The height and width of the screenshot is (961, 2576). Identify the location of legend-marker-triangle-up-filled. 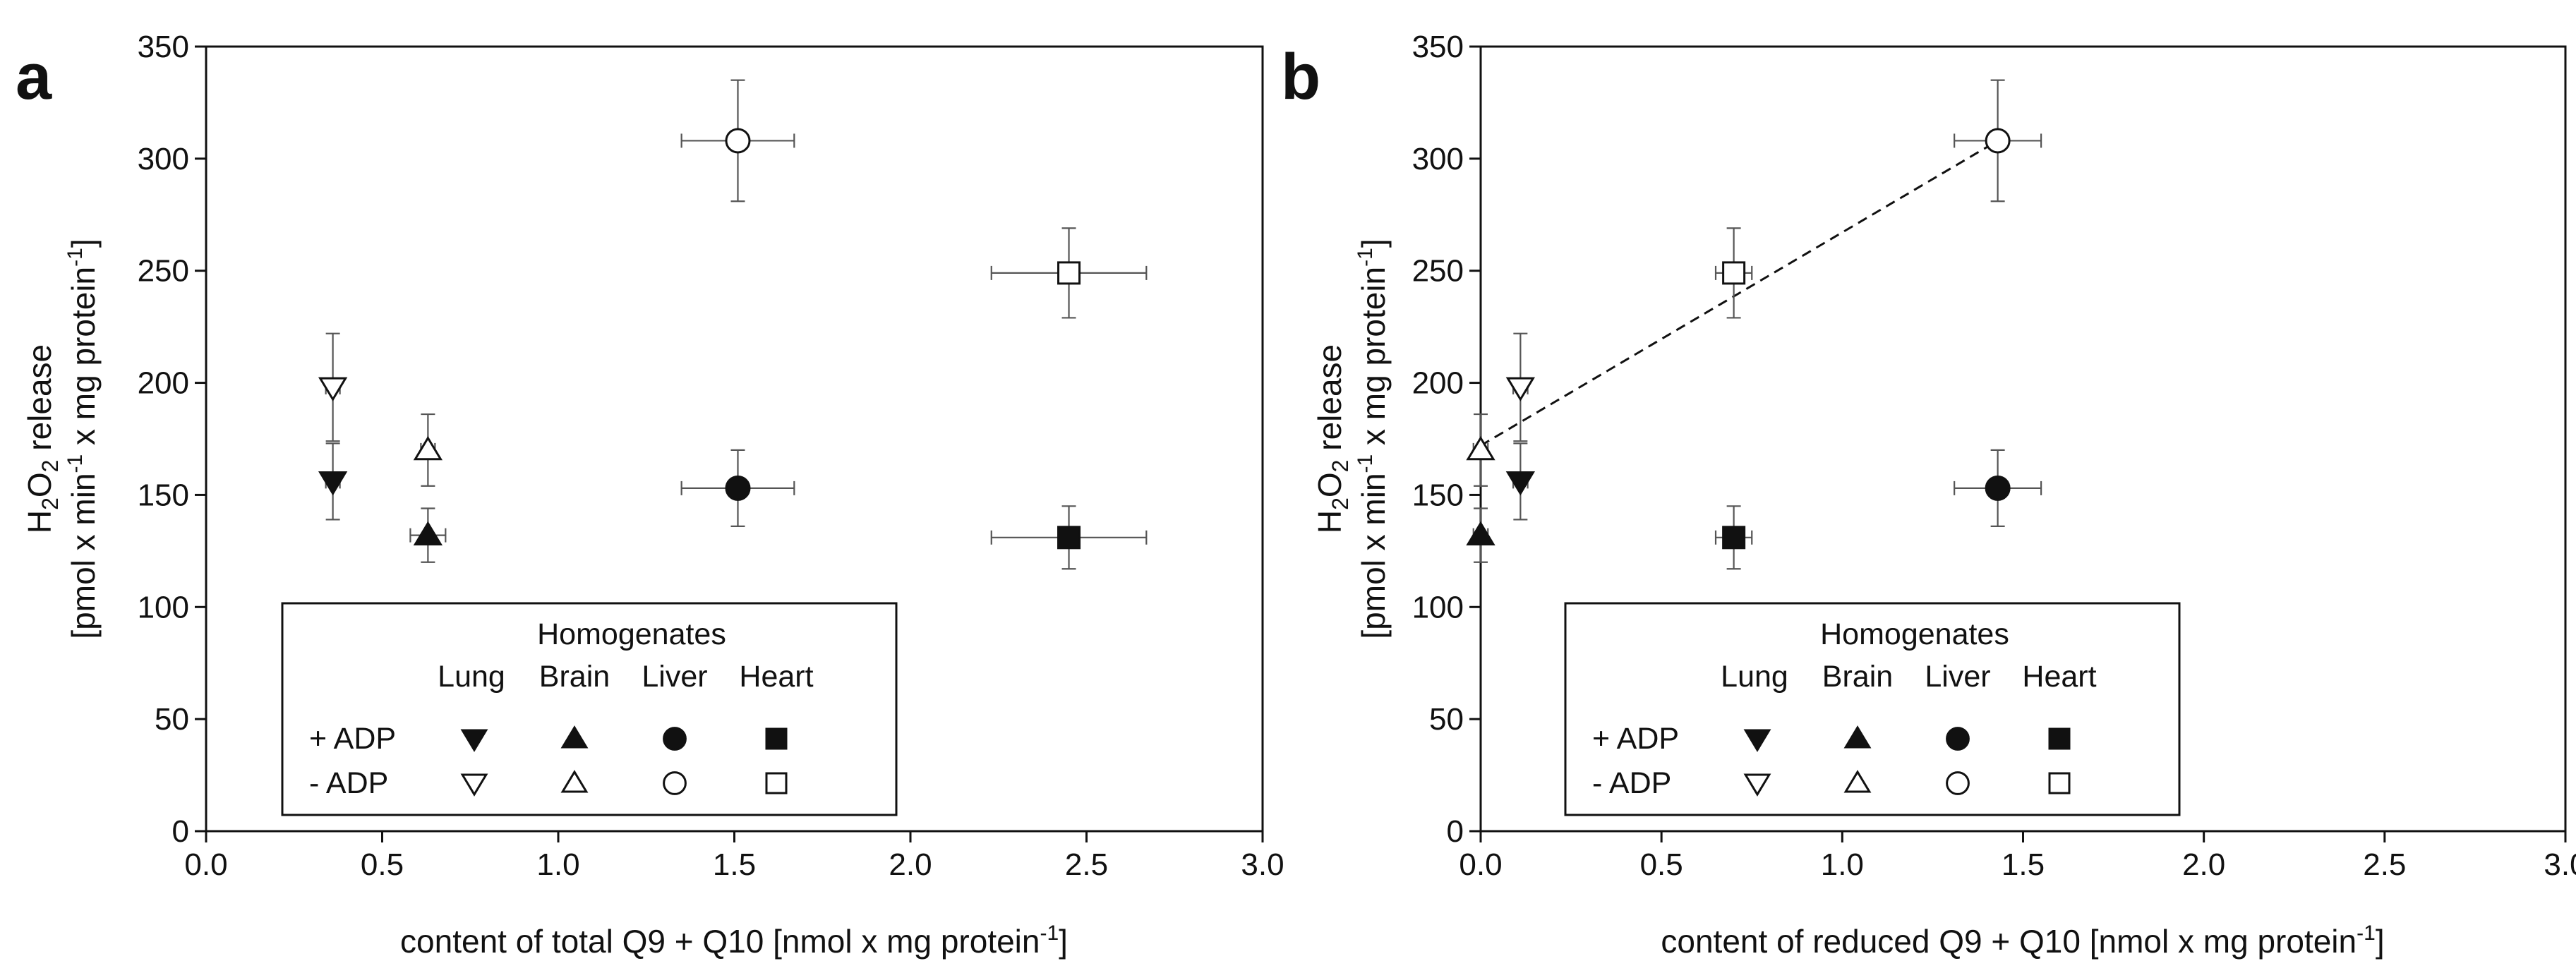
(1857, 737).